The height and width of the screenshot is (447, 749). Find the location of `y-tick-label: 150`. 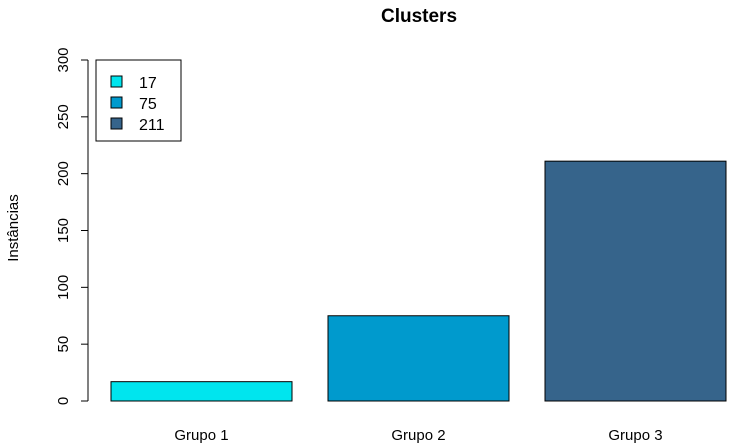

y-tick-label: 150 is located at coordinates (63, 230).